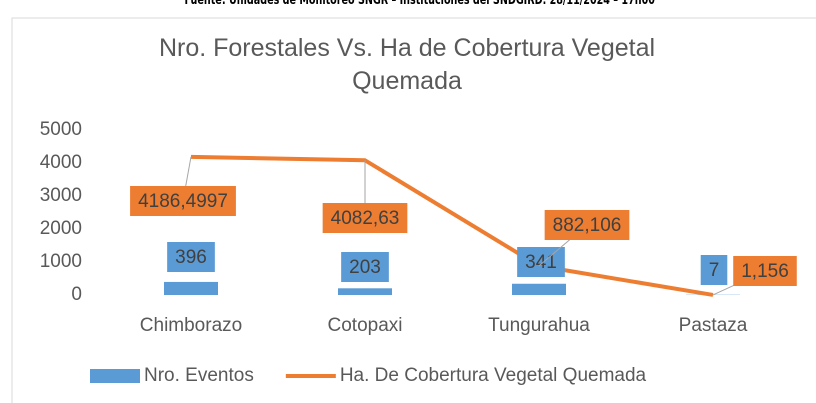 This screenshot has width=816, height=403. Describe the element at coordinates (713, 325) in the screenshot. I see `x-tick-label: Pastaza` at that location.